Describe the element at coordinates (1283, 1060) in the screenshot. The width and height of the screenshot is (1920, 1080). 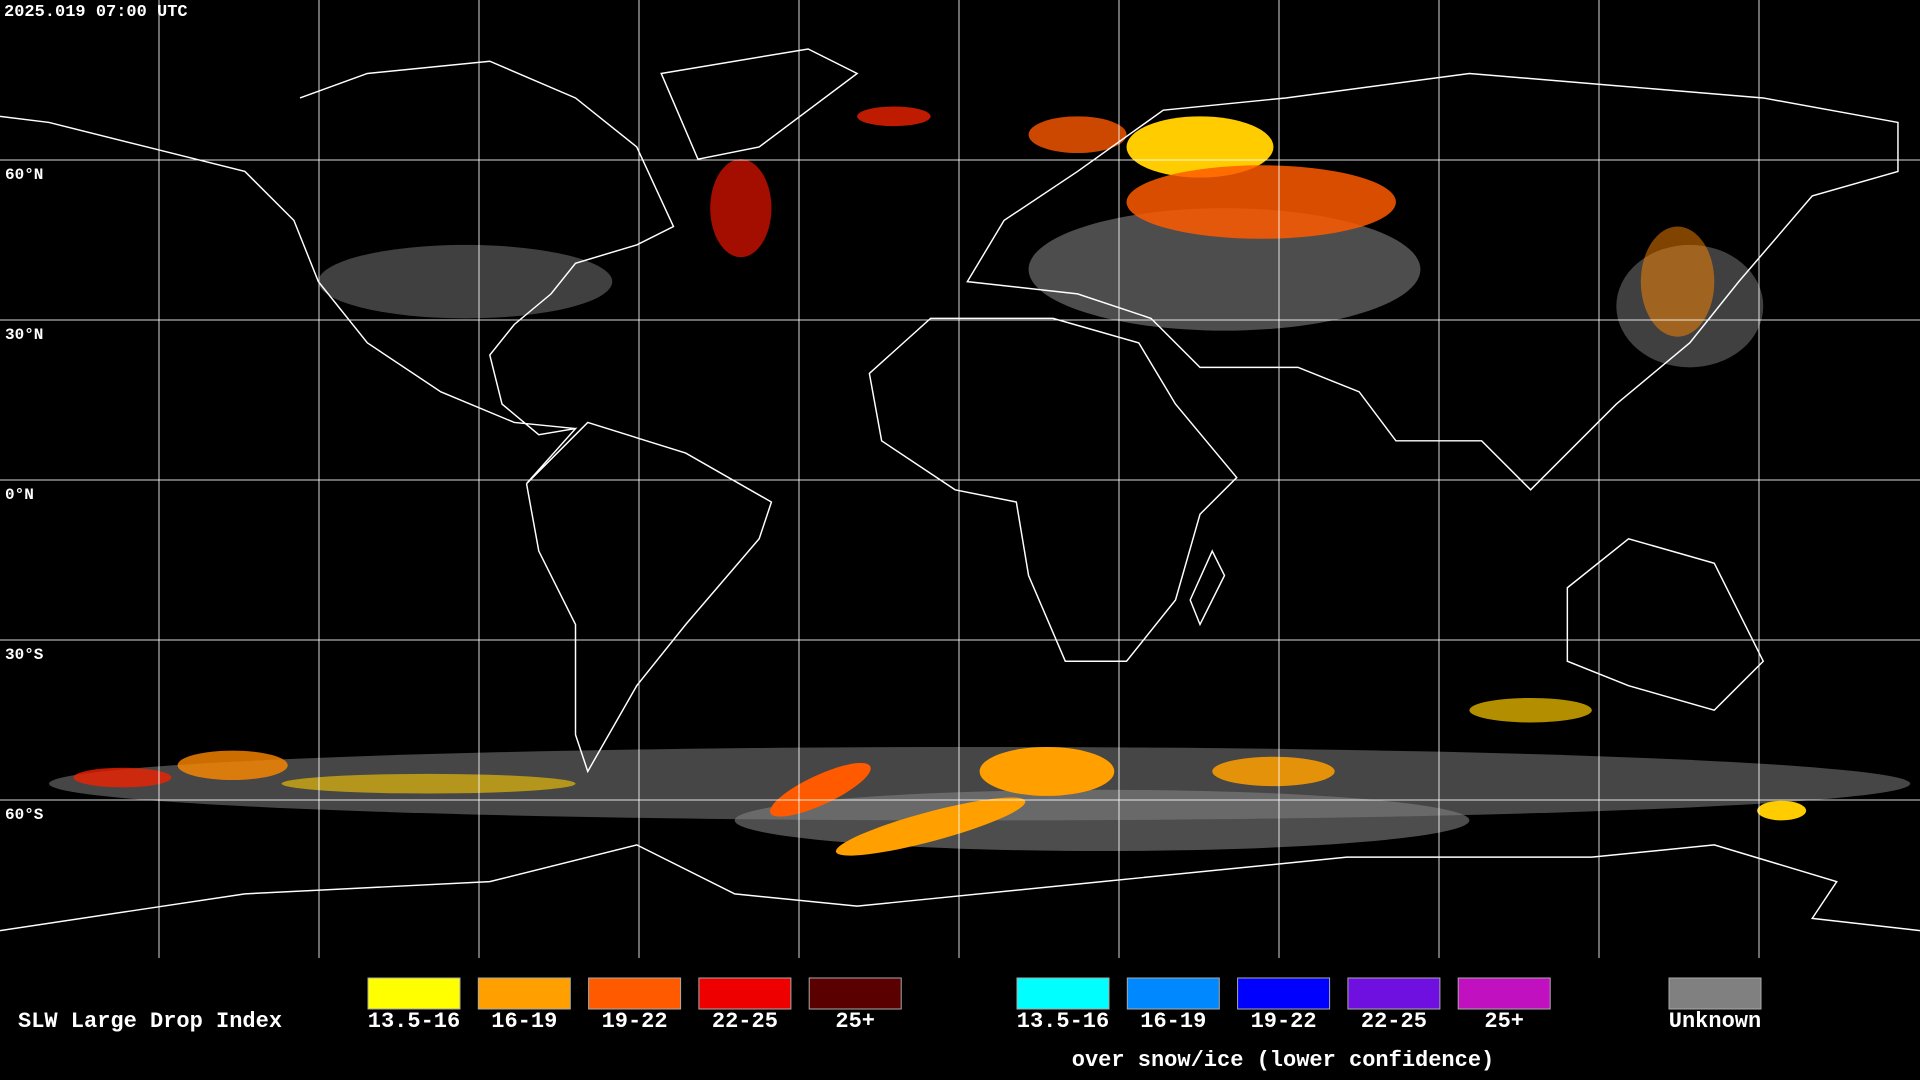
I see `legend-caption: over snow/ice (lower confidence)` at that location.